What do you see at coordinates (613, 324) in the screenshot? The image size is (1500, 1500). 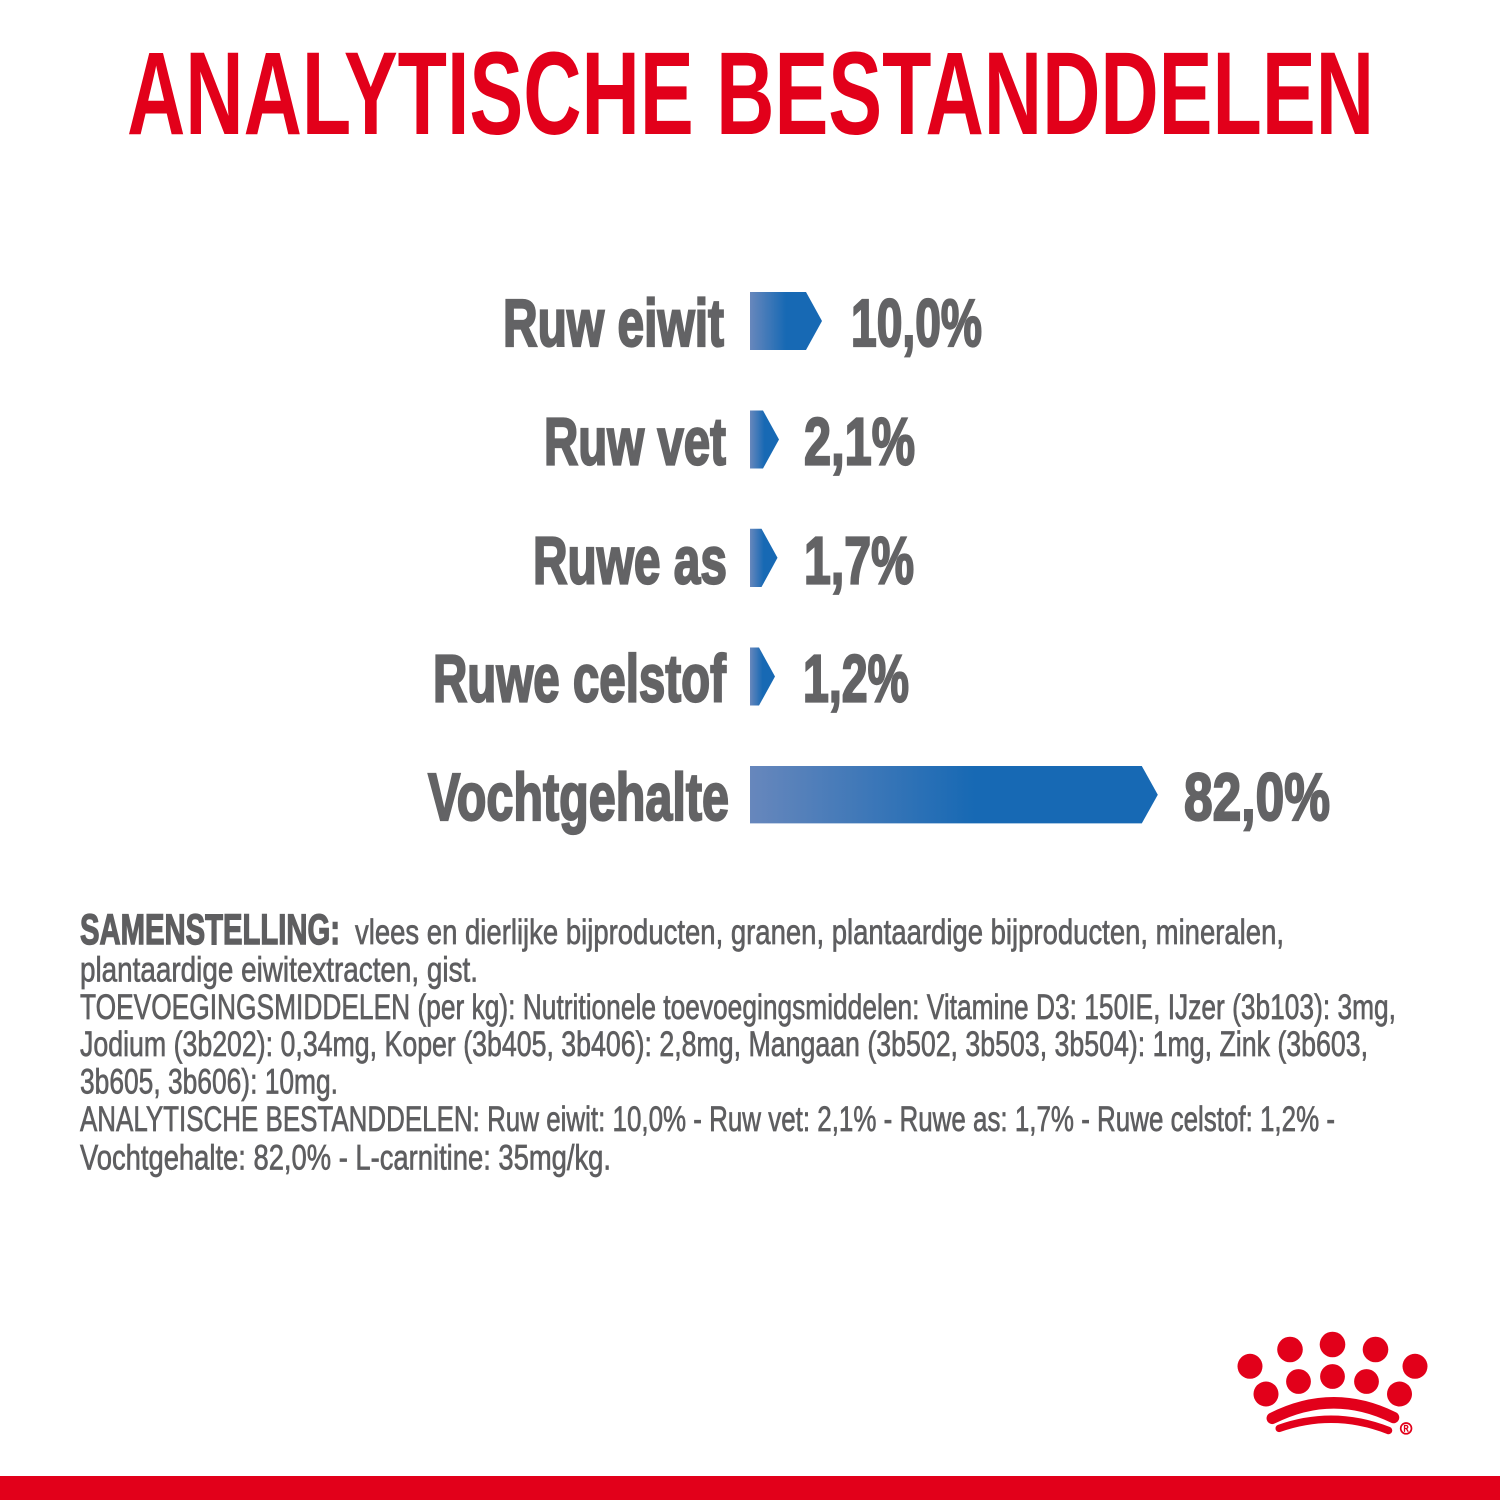 I see `svg-text: Ruw eiwit` at bounding box center [613, 324].